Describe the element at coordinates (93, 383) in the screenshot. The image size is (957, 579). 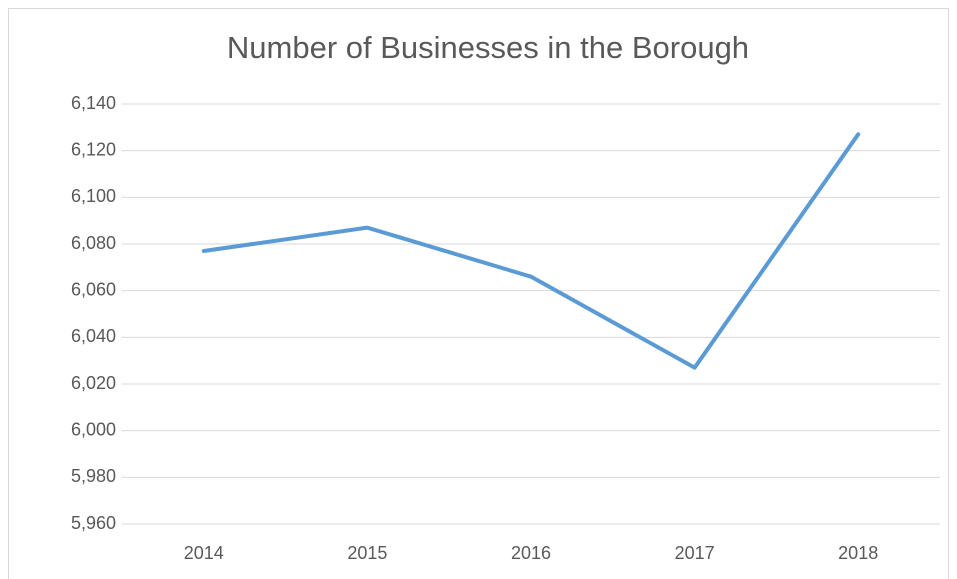
I see `y-tick-label: 6,020` at that location.